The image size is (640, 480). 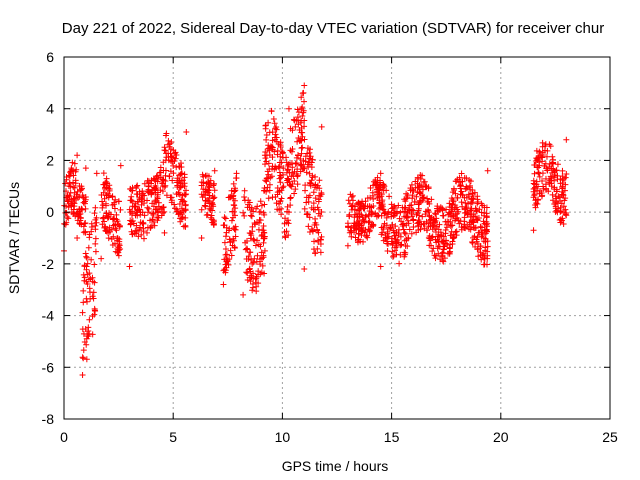 I want to click on x-tick-label: 15, so click(x=392, y=437).